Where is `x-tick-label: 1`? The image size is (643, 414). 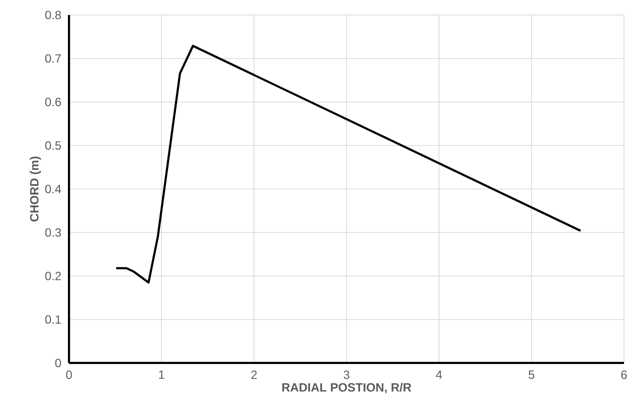 x-tick-label: 1 is located at coordinates (161, 374).